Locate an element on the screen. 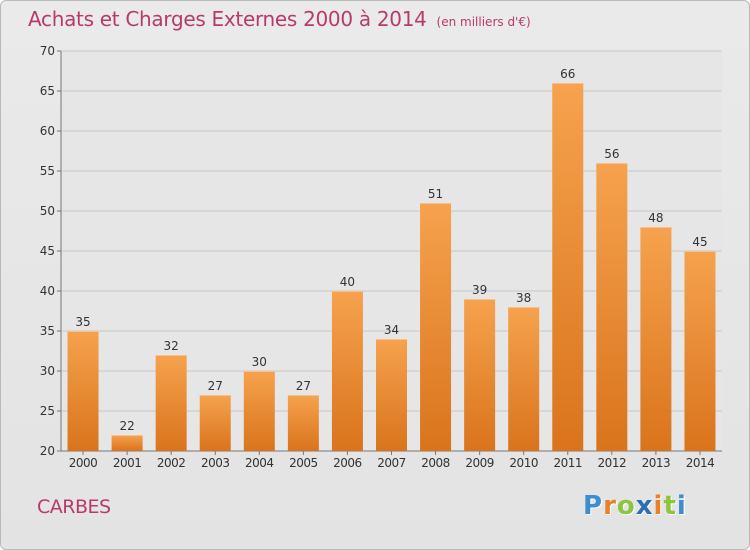 This screenshot has height=550, width=750. bar-2006 is located at coordinates (347, 371).